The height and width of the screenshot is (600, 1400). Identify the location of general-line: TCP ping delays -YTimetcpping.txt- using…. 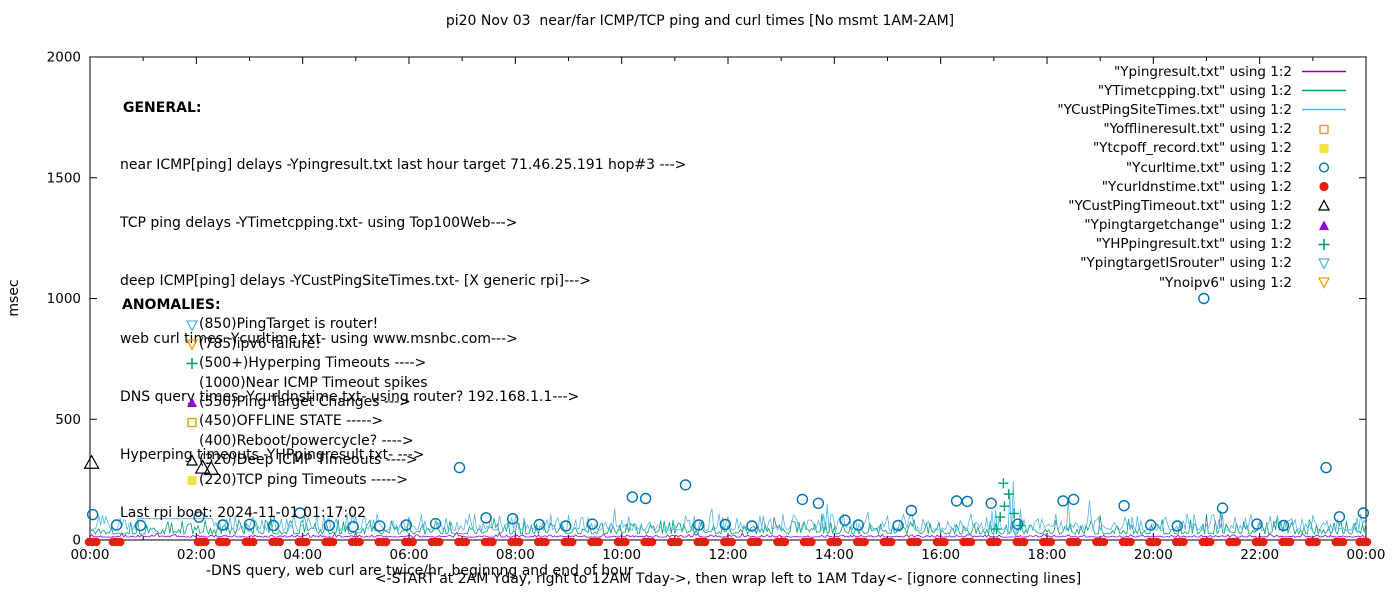
(319, 223).